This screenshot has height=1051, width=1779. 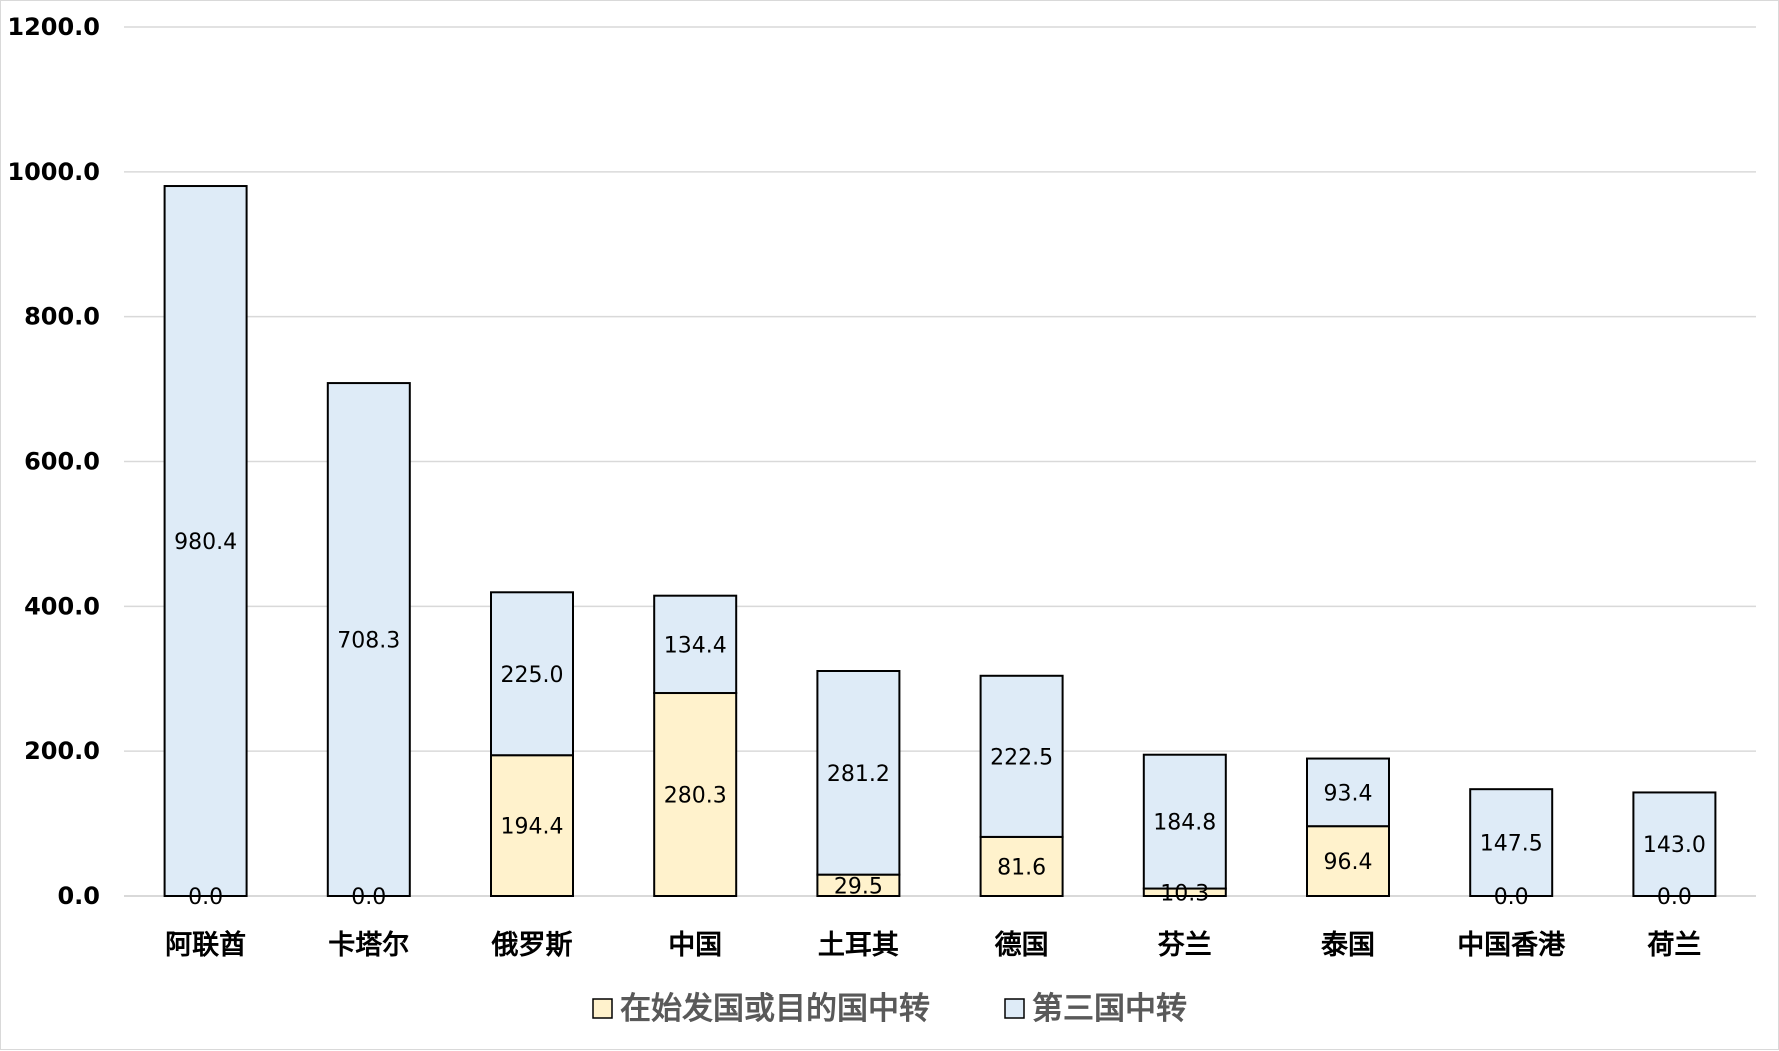 I want to click on data-label-series-2: 980.4, so click(x=205, y=542).